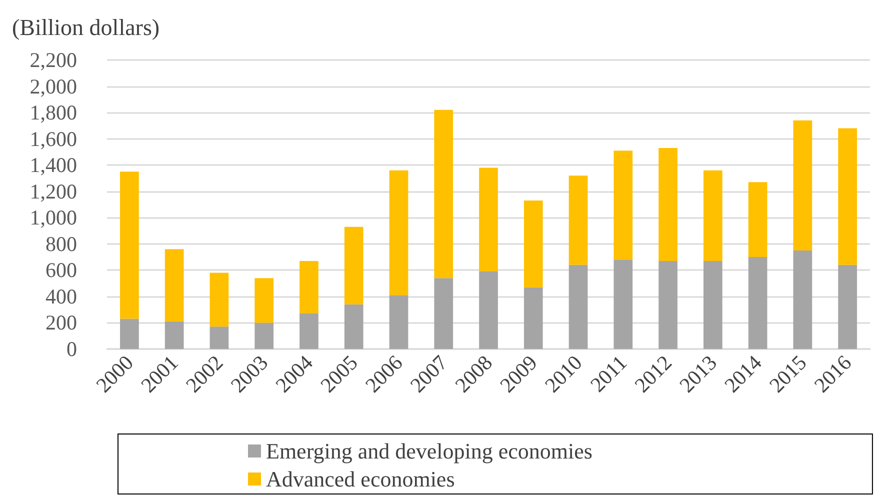  Describe the element at coordinates (61, 244) in the screenshot. I see `y-tick-label: 800` at that location.